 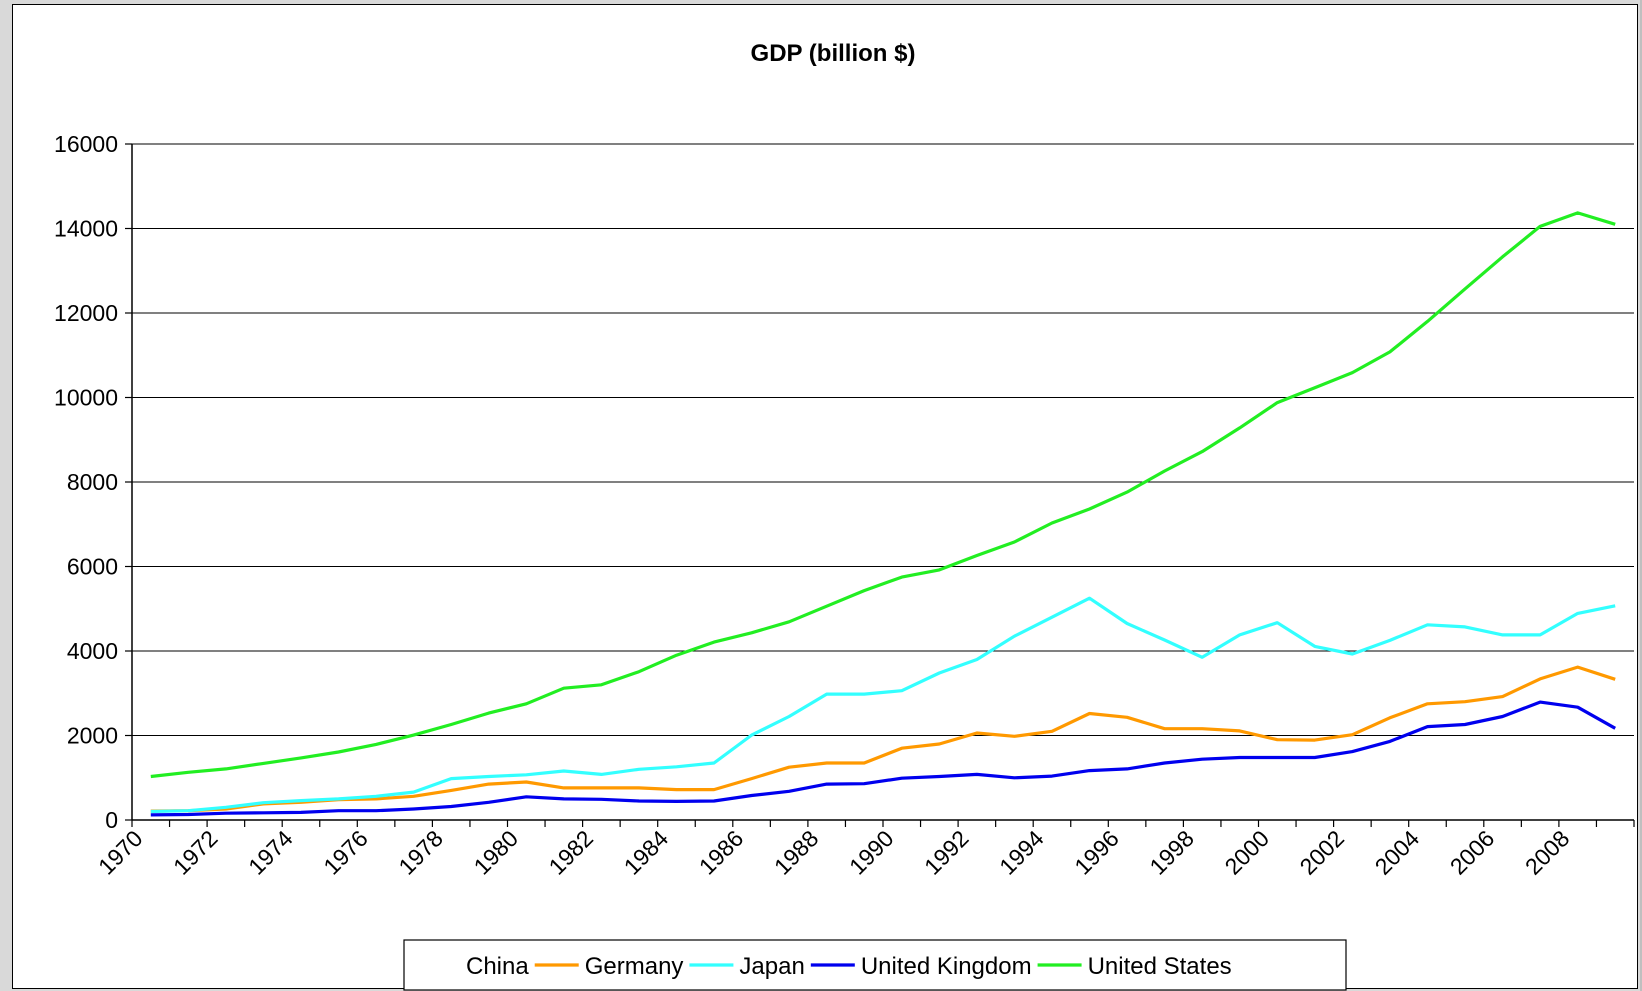 What do you see at coordinates (1171, 852) in the screenshot?
I see `x-tick-label: 1998` at bounding box center [1171, 852].